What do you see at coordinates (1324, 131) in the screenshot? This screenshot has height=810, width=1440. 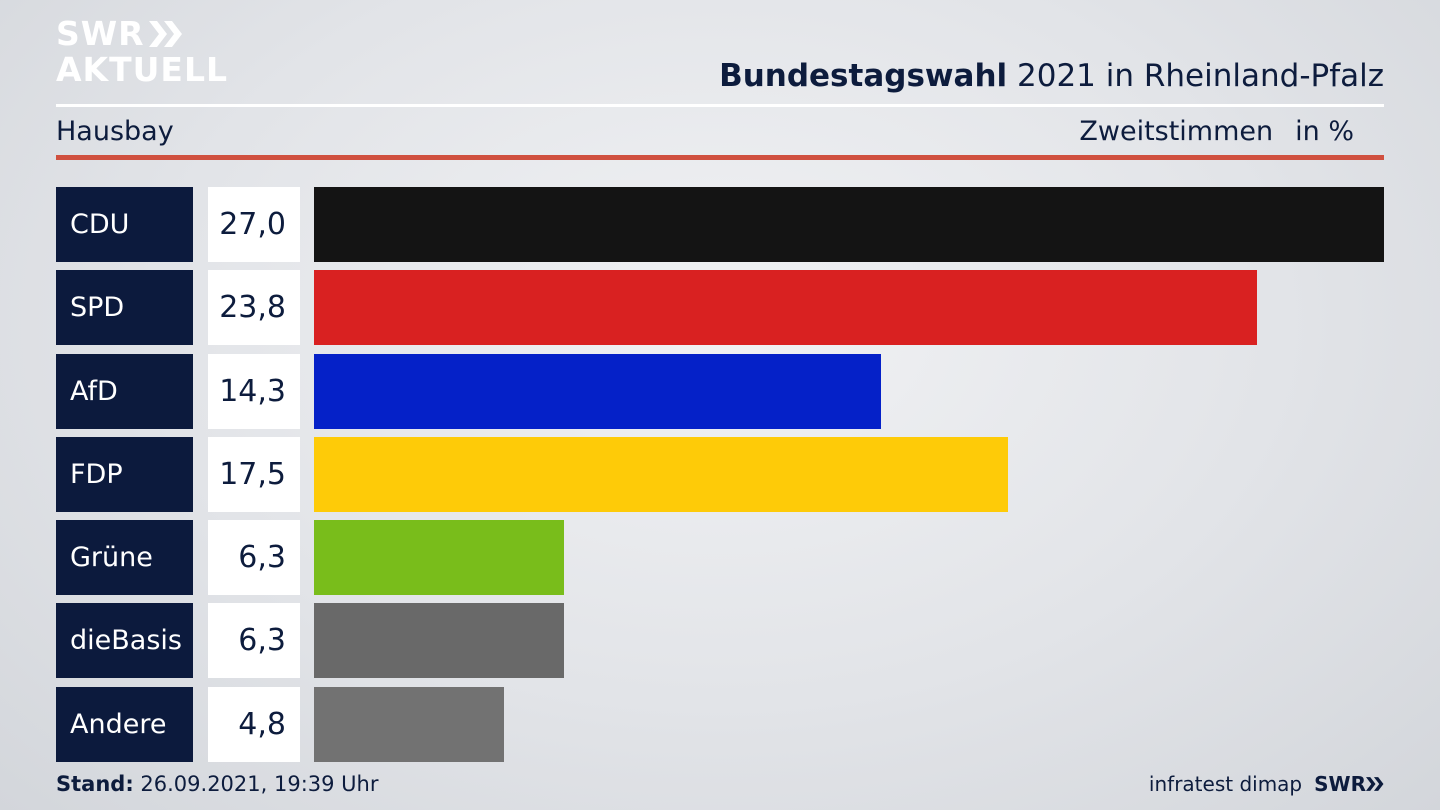 I see `unit-label: in %` at bounding box center [1324, 131].